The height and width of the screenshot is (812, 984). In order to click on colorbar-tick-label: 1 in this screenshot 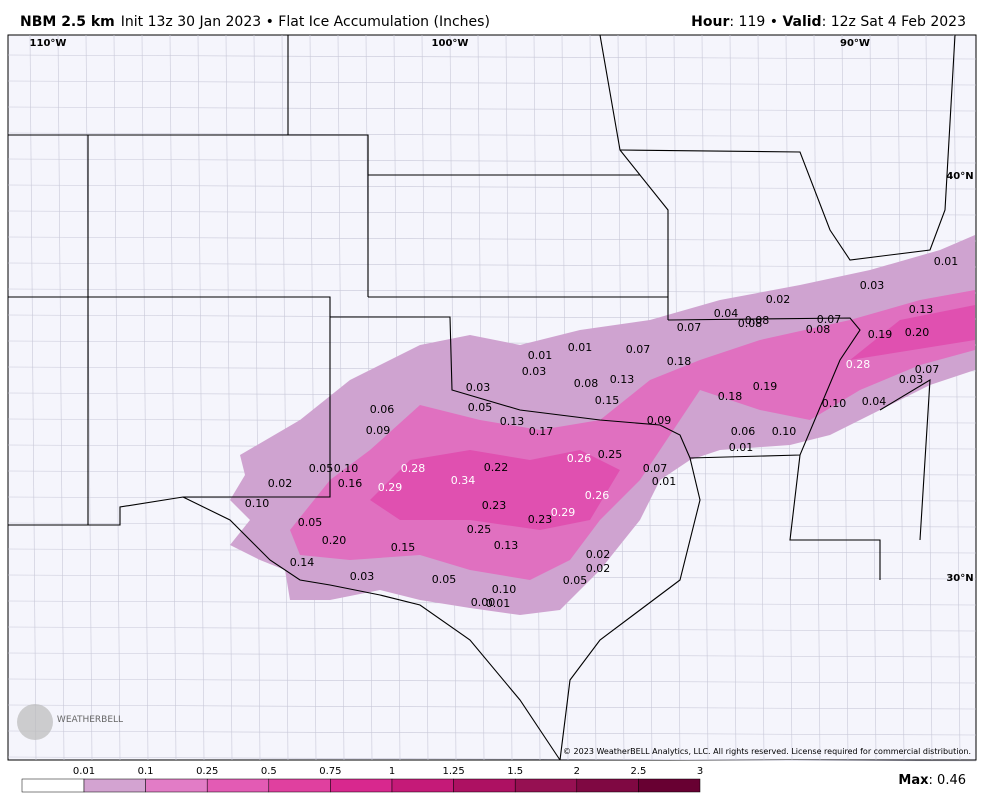, I will do `click(392, 771)`.